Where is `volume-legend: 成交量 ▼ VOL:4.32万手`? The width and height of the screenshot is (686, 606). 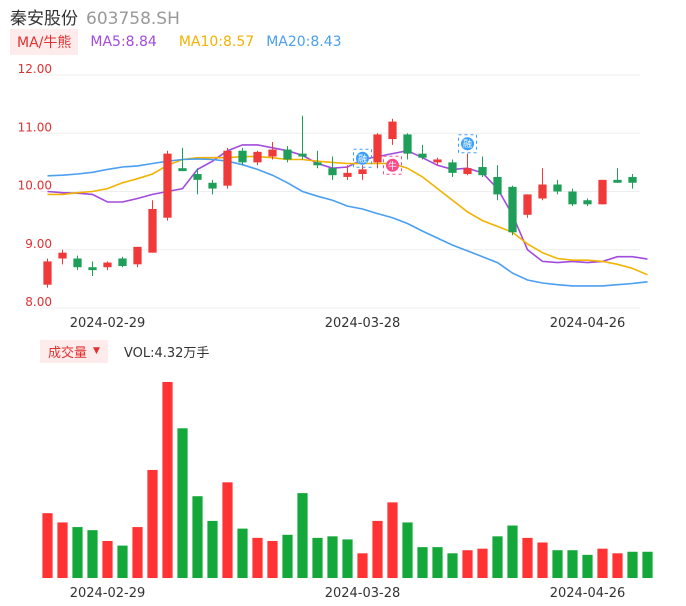
volume-legend: 成交量 ▼ VOL:4.32万手 is located at coordinates (125, 351).